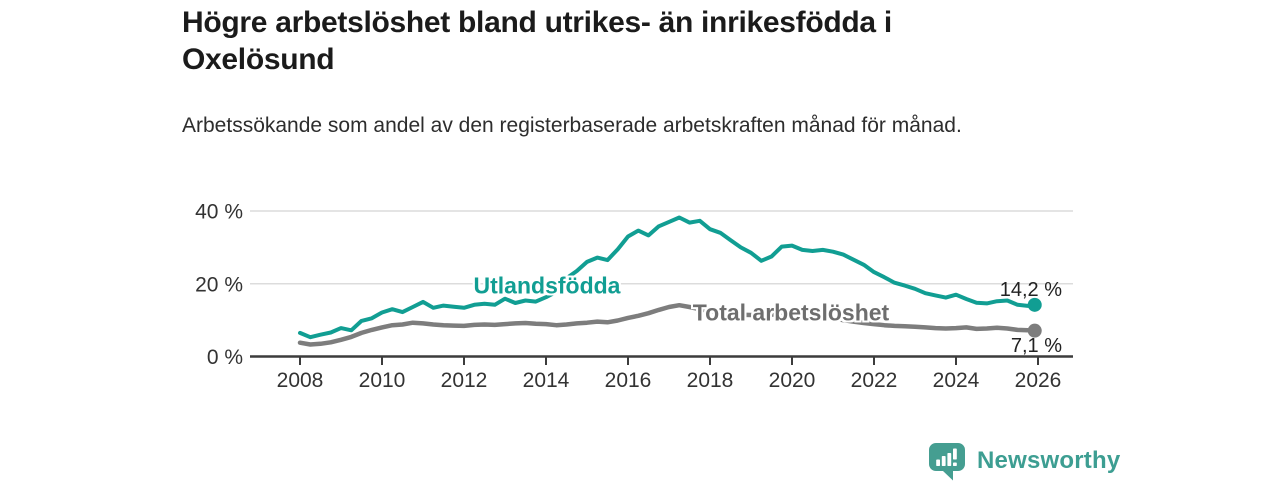 This screenshot has height=481, width=1280. I want to click on newsworthy-wordmark: Newsworthy, so click(1049, 460).